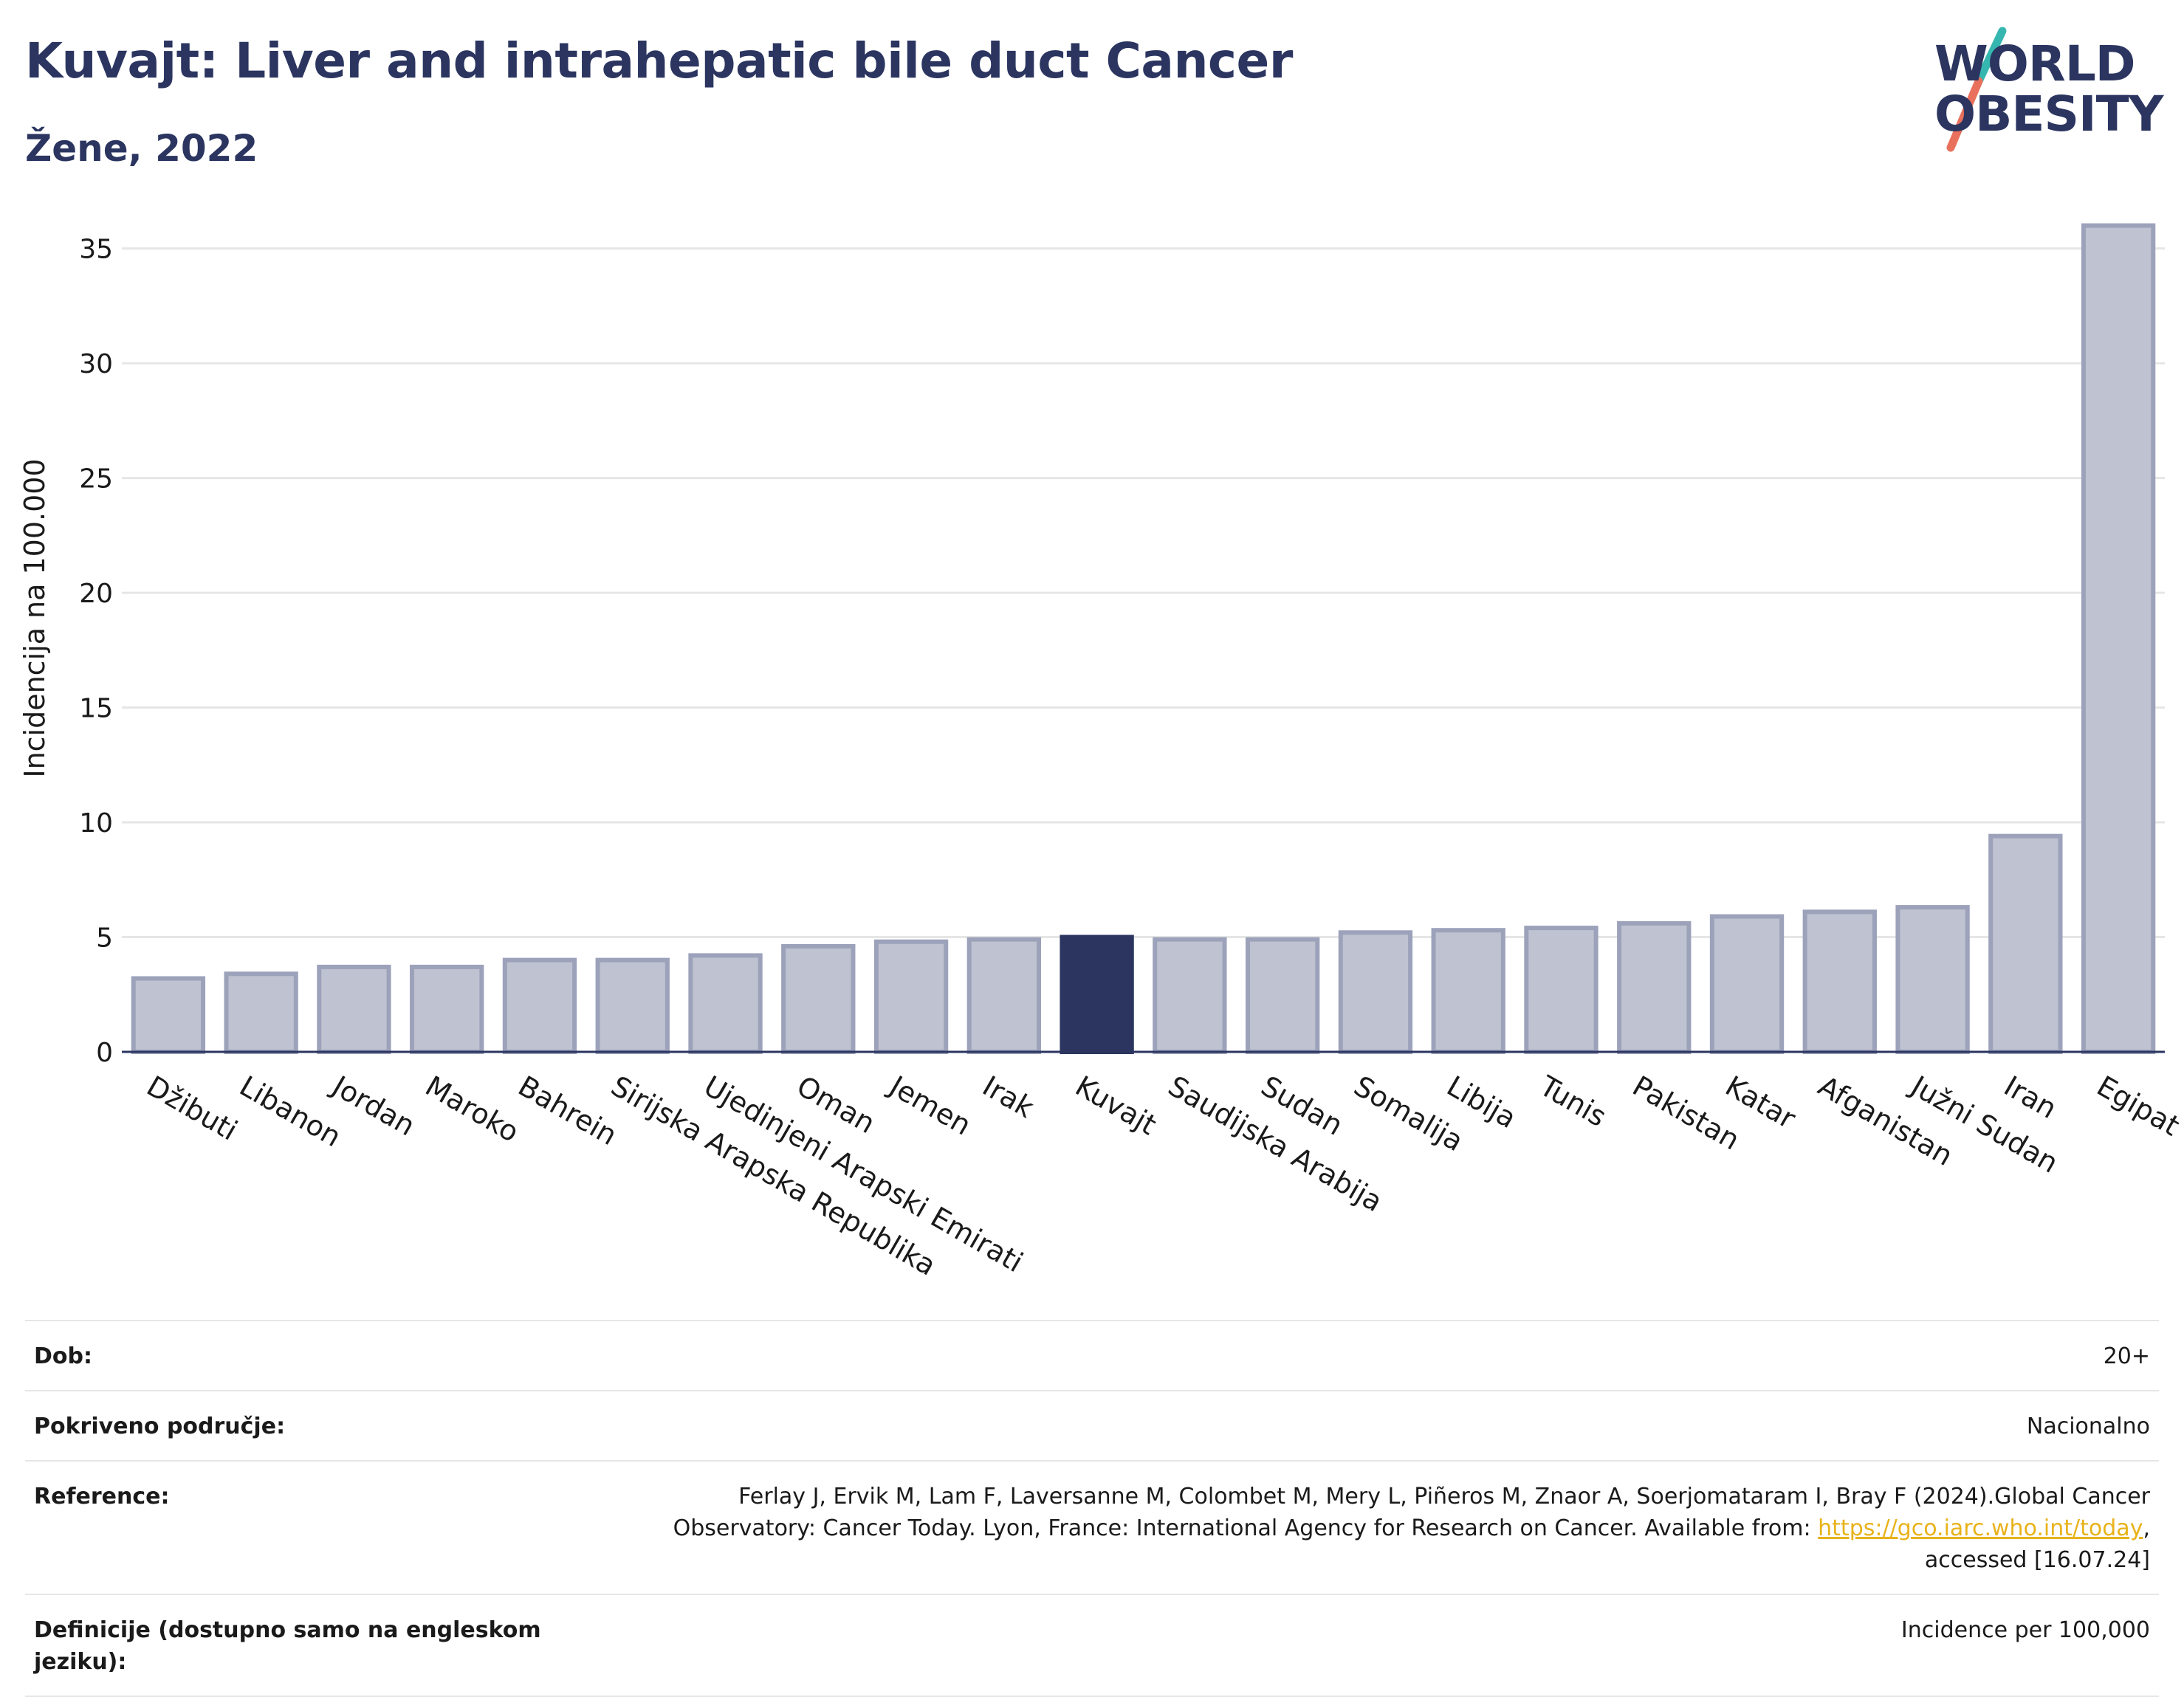  I want to click on y-tick-label: 35, so click(96, 250).